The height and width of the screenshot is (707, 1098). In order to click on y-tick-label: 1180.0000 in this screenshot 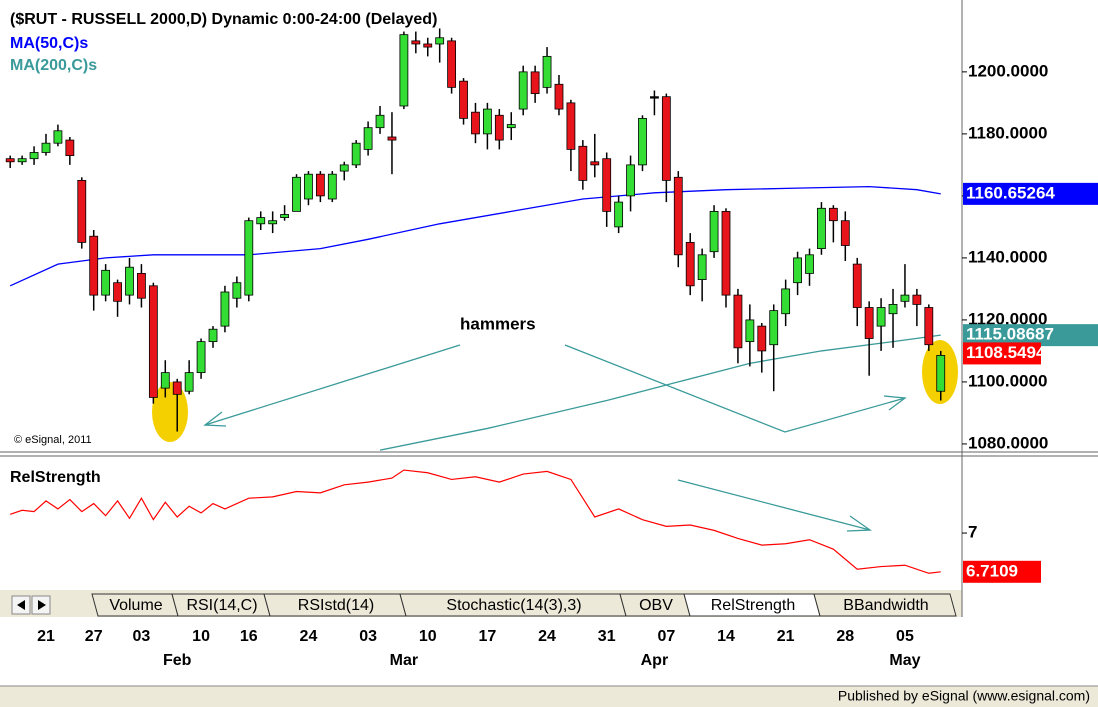, I will do `click(1007, 132)`.